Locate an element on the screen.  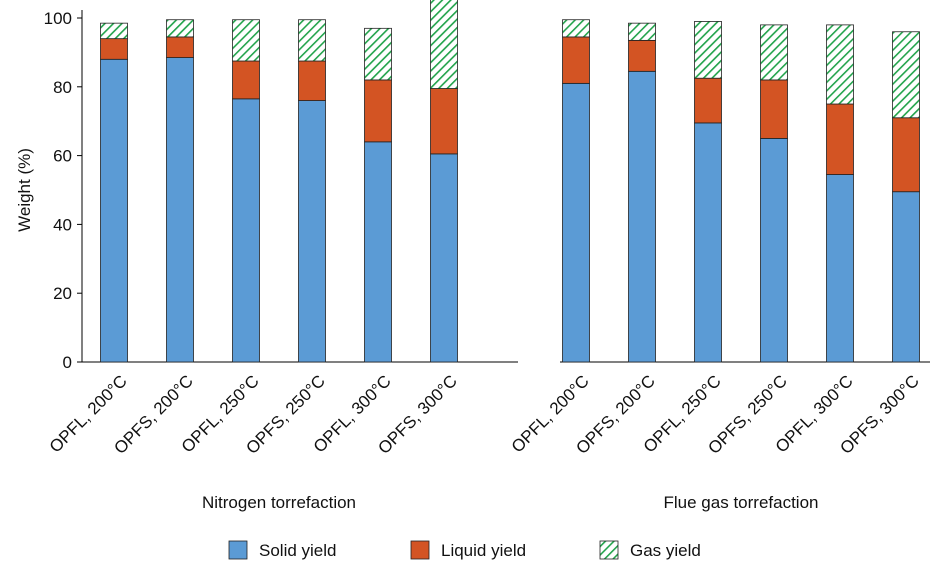
group-label: Nitrogen torrefaction is located at coordinates (279, 502).